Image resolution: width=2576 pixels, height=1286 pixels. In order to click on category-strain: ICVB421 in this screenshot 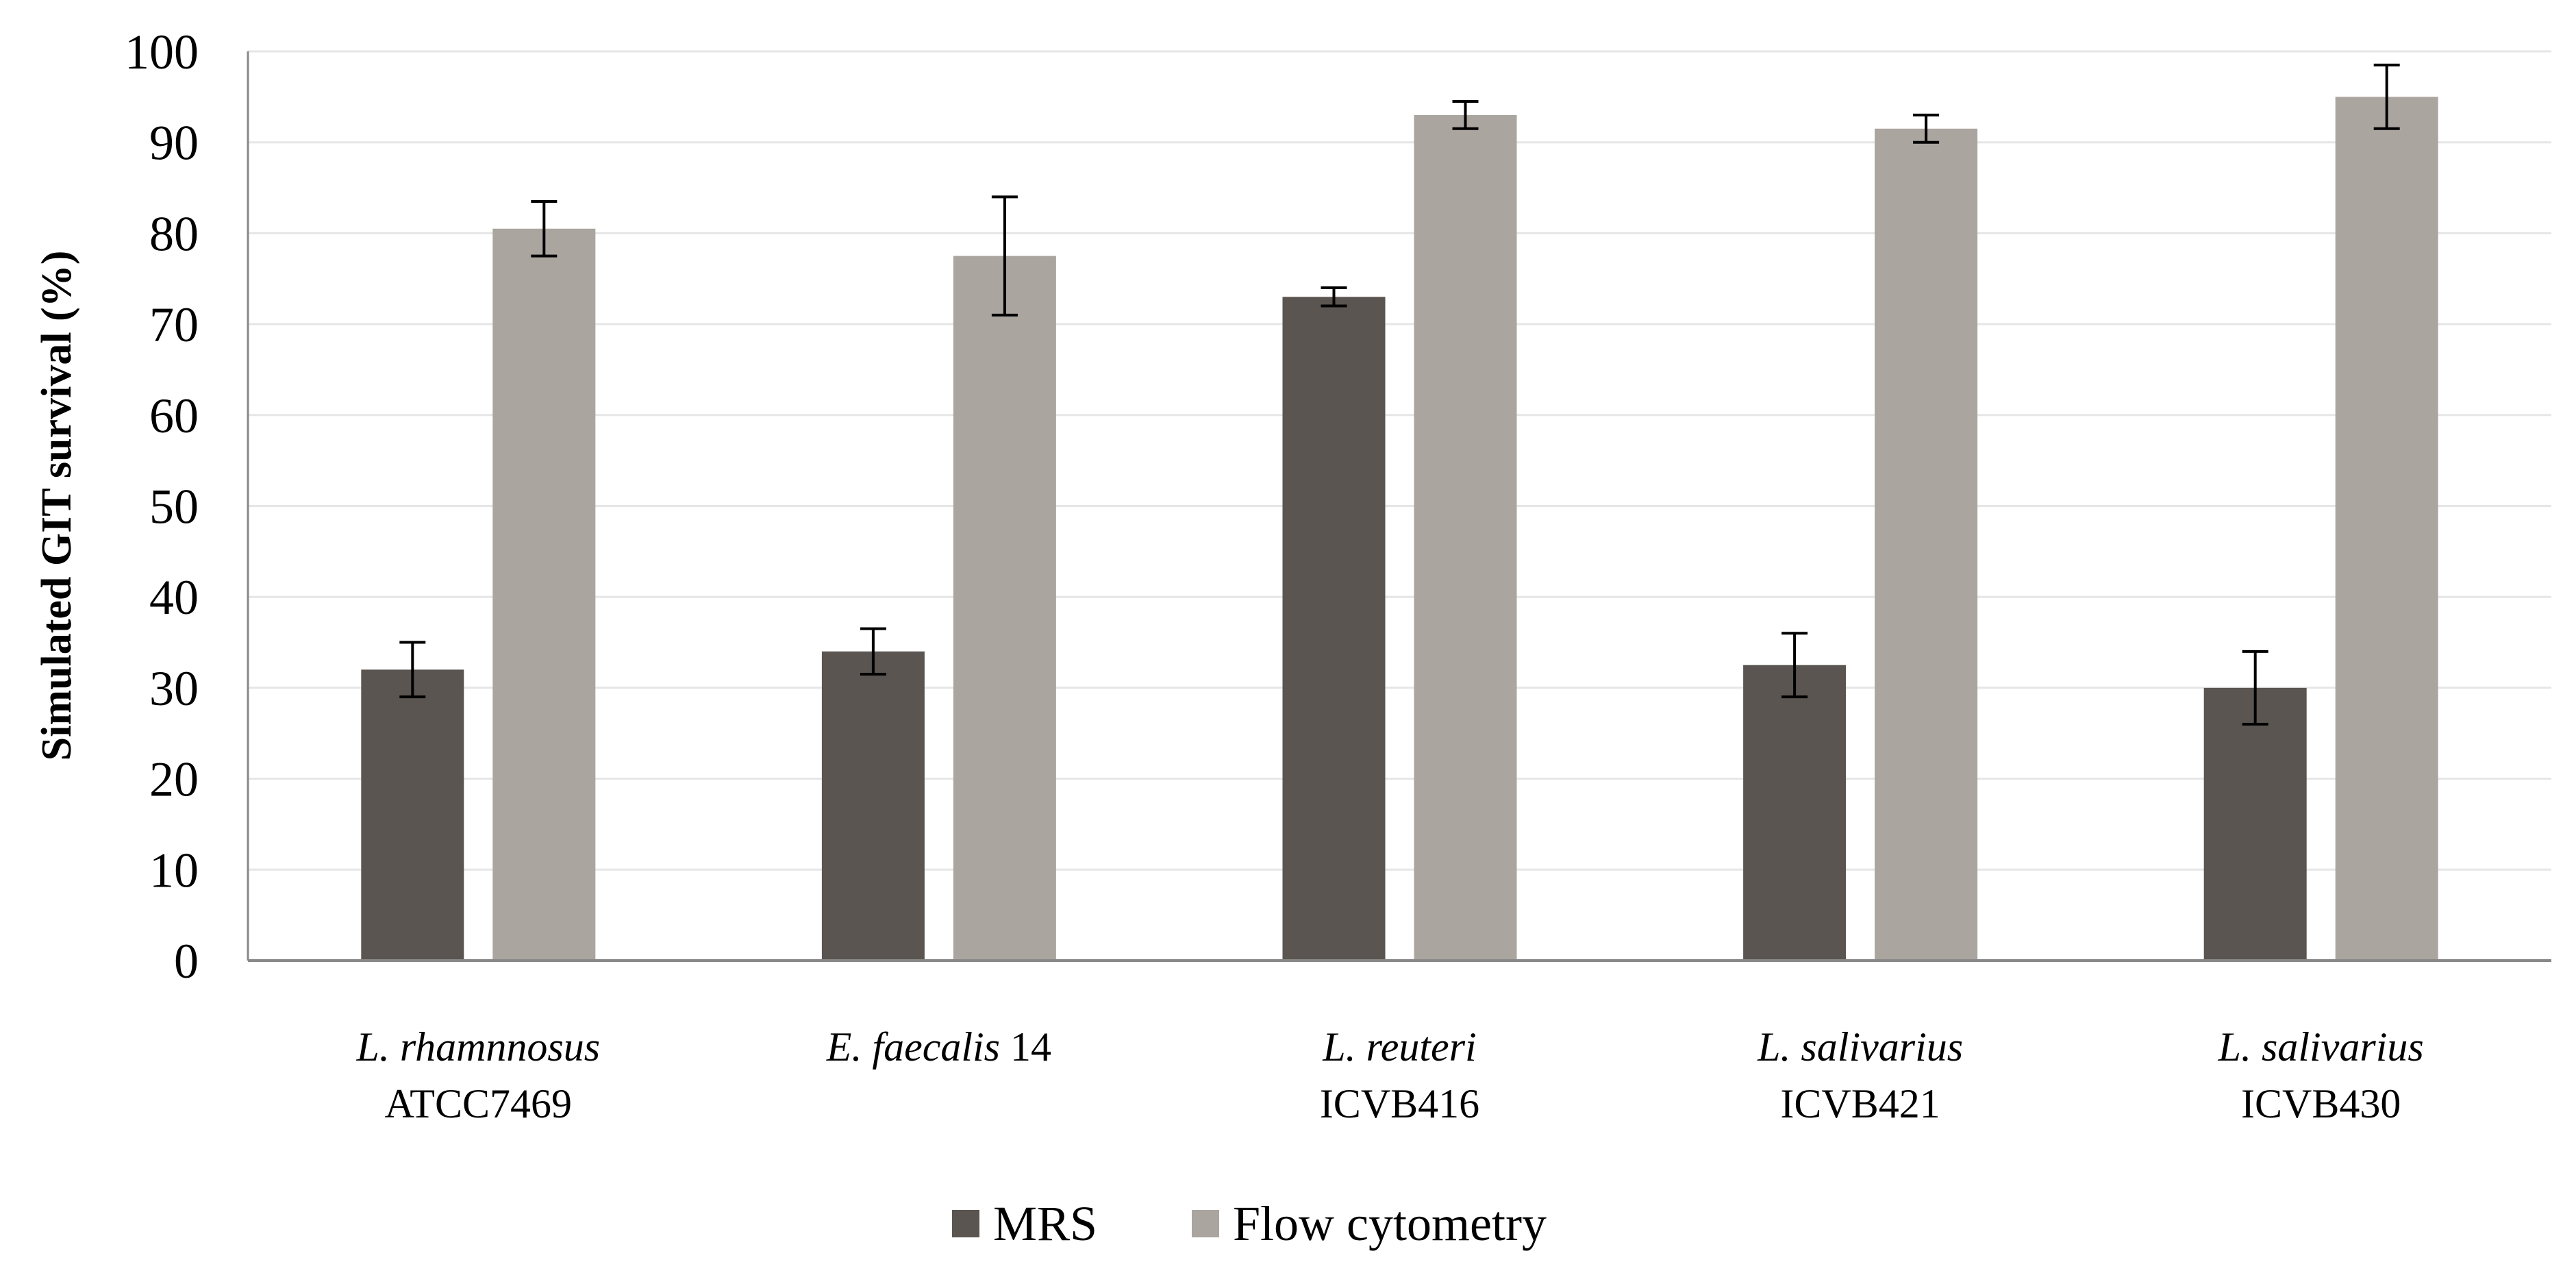, I will do `click(1860, 1103)`.